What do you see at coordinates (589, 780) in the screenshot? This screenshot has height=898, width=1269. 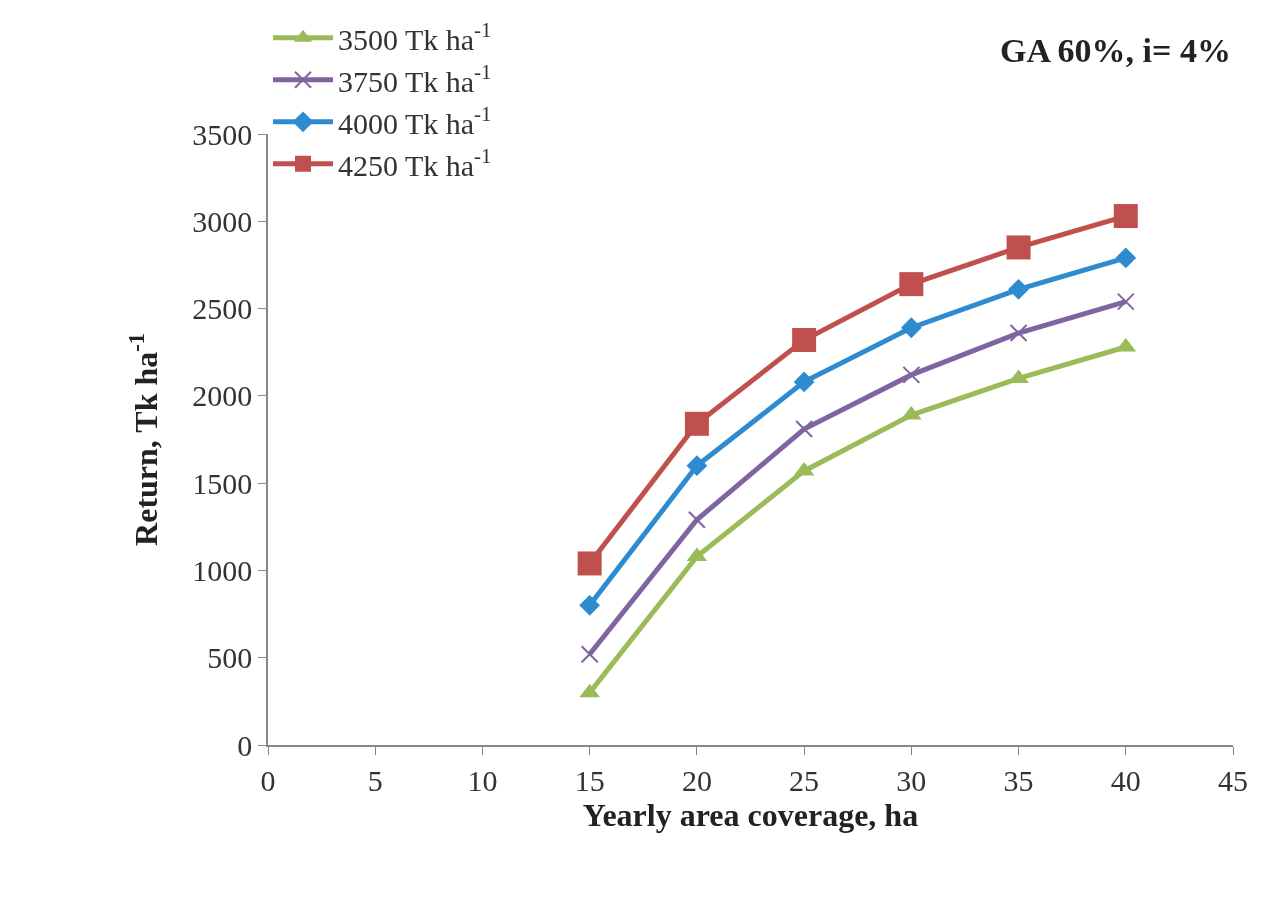 I see `x-tick-label: 15` at bounding box center [589, 780].